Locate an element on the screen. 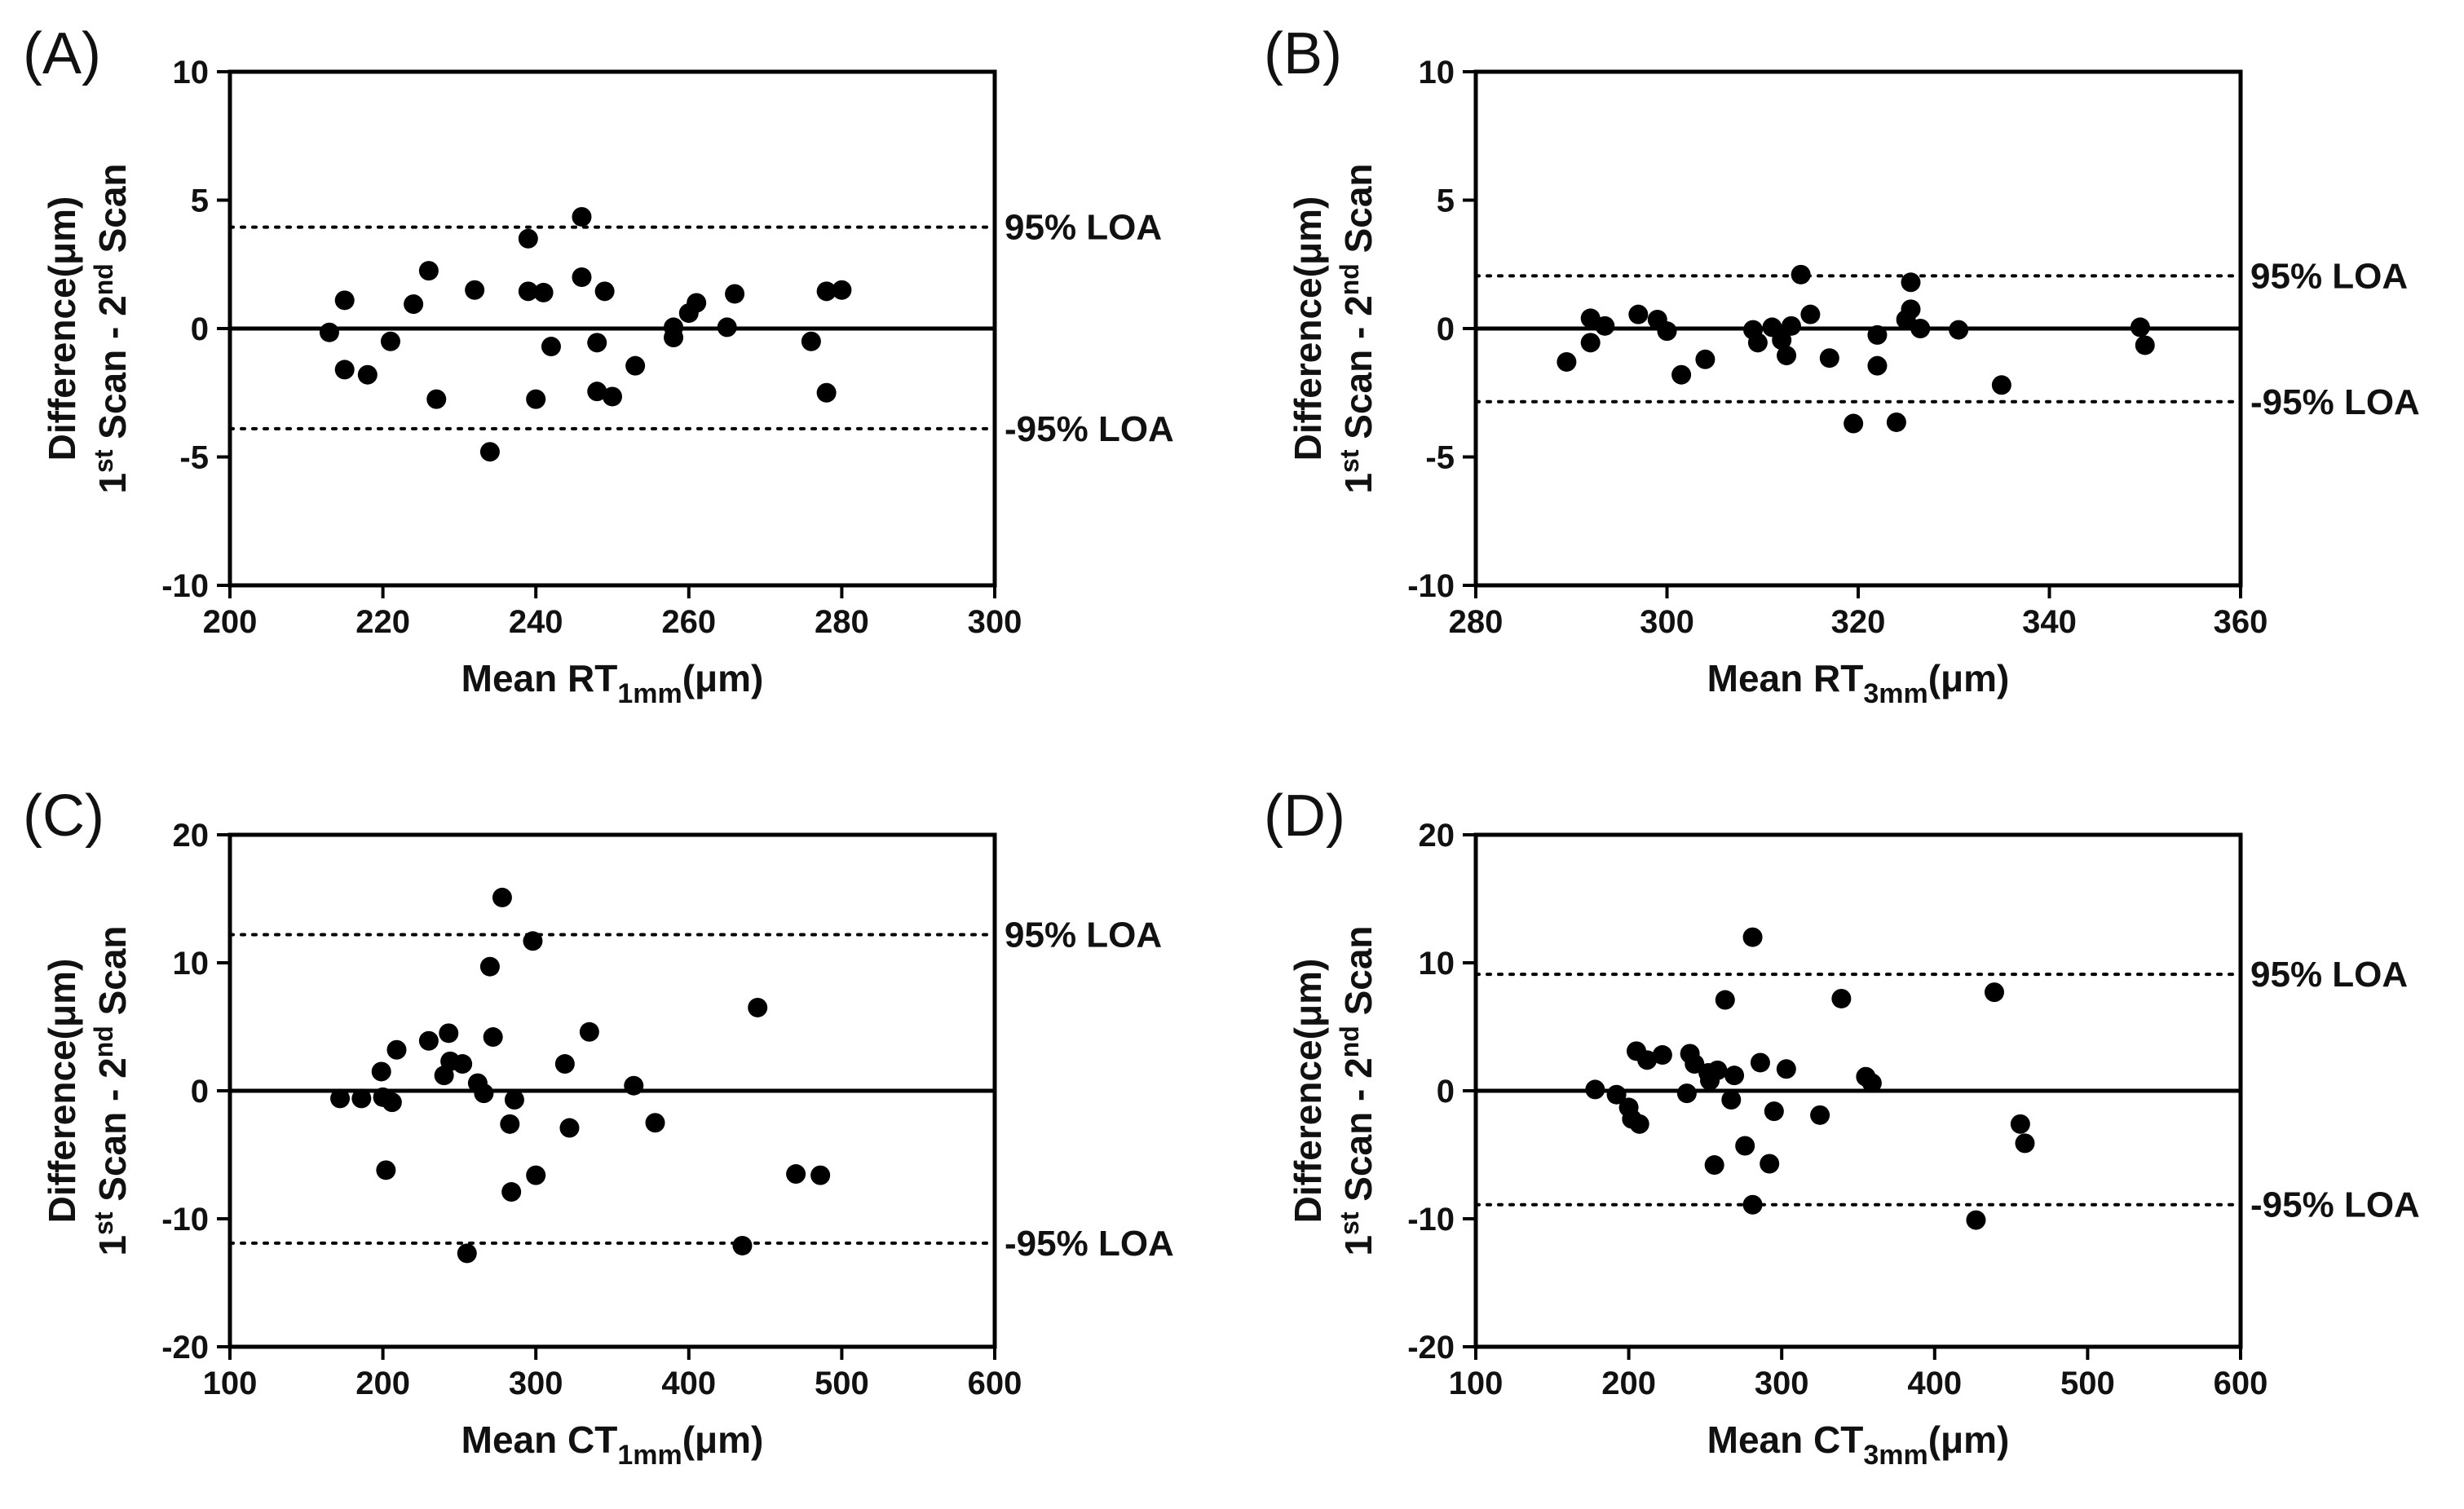 Image resolution: width=2464 pixels, height=1509 pixels. x-tick-label: 300 is located at coordinates (536, 1383).